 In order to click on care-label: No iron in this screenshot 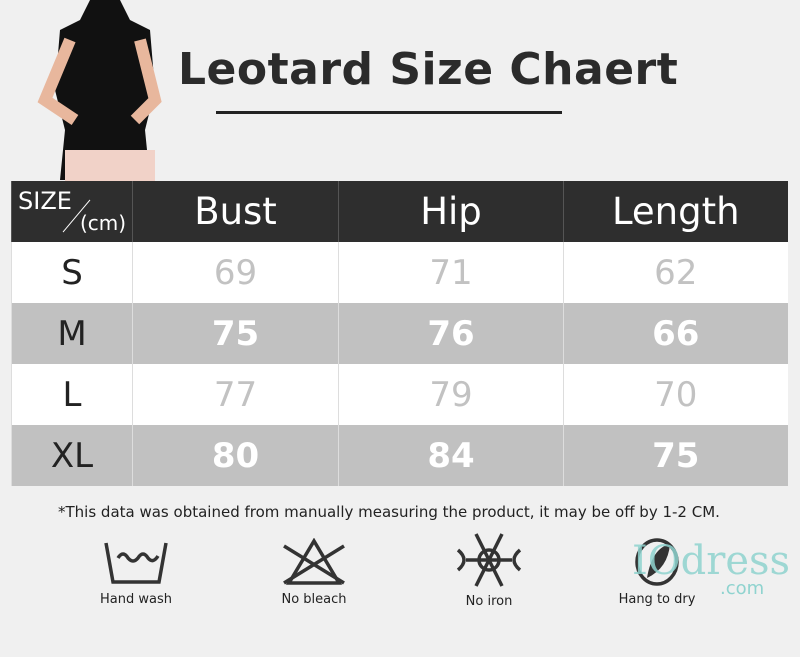, I will do `click(489, 601)`.